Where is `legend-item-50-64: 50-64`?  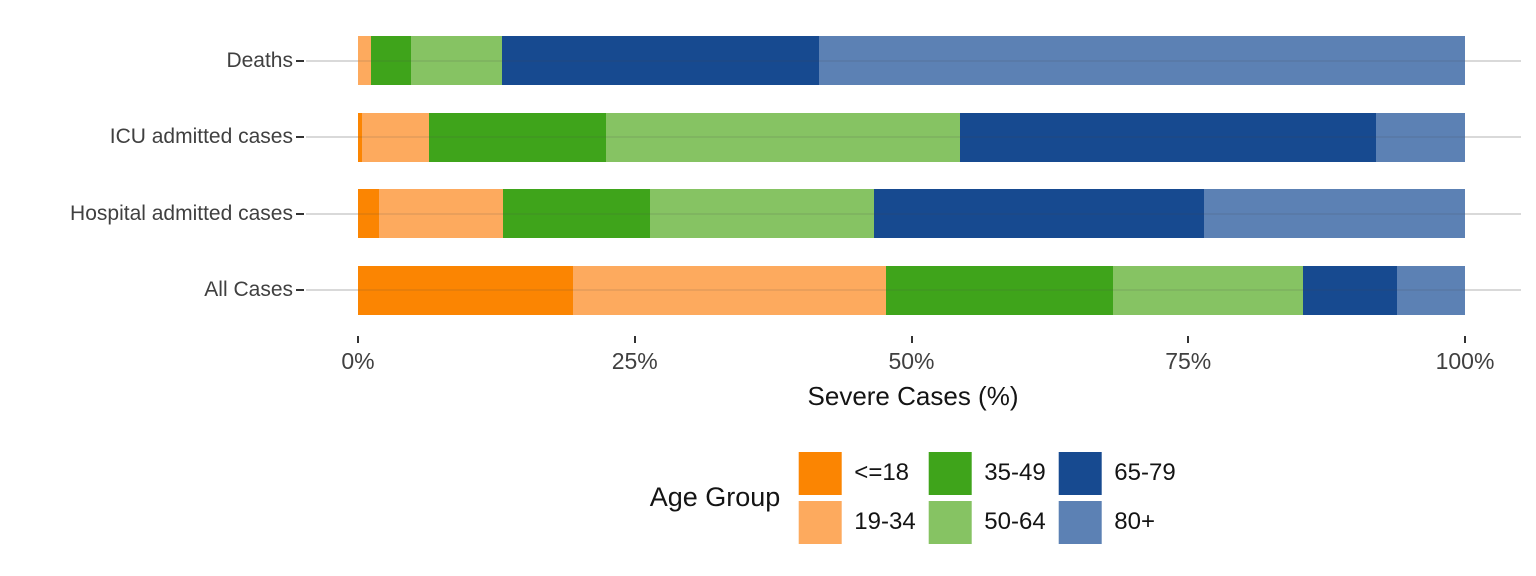
legend-item-50-64: 50-64 is located at coordinates (987, 522).